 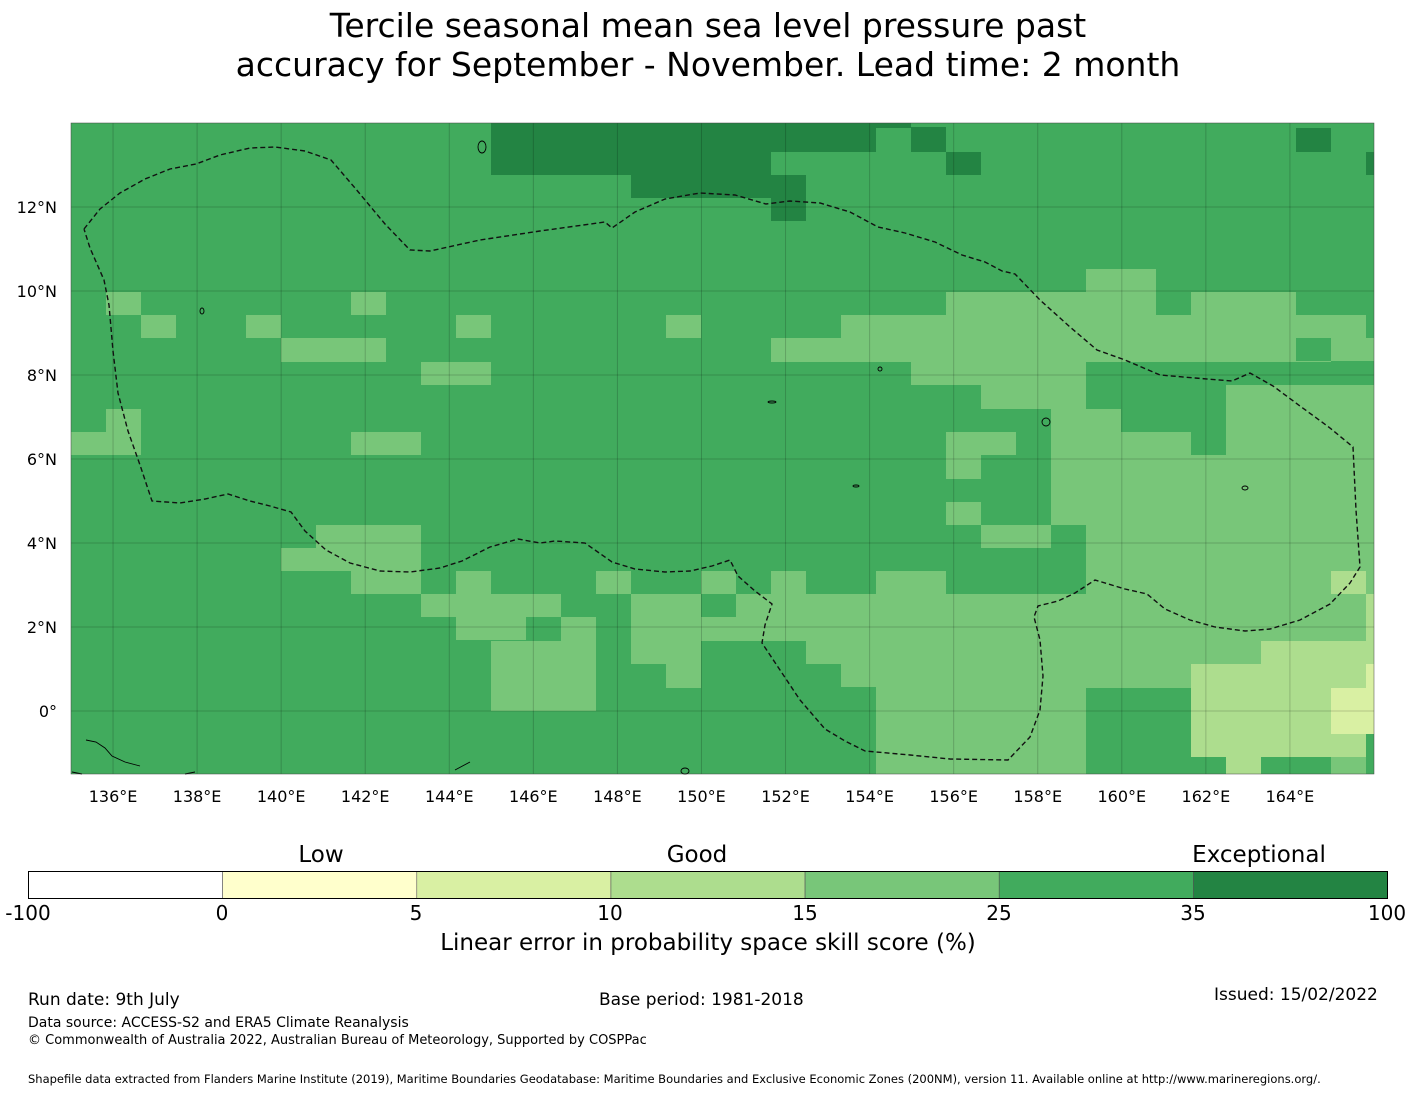 What do you see at coordinates (785, 796) in the screenshot?
I see `lon-tick-label: 152°E` at bounding box center [785, 796].